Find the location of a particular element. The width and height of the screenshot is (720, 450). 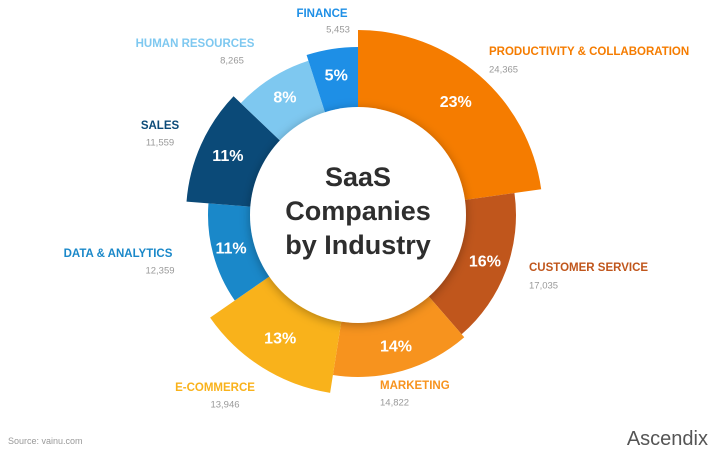

value-label: 16% is located at coordinates (485, 262).